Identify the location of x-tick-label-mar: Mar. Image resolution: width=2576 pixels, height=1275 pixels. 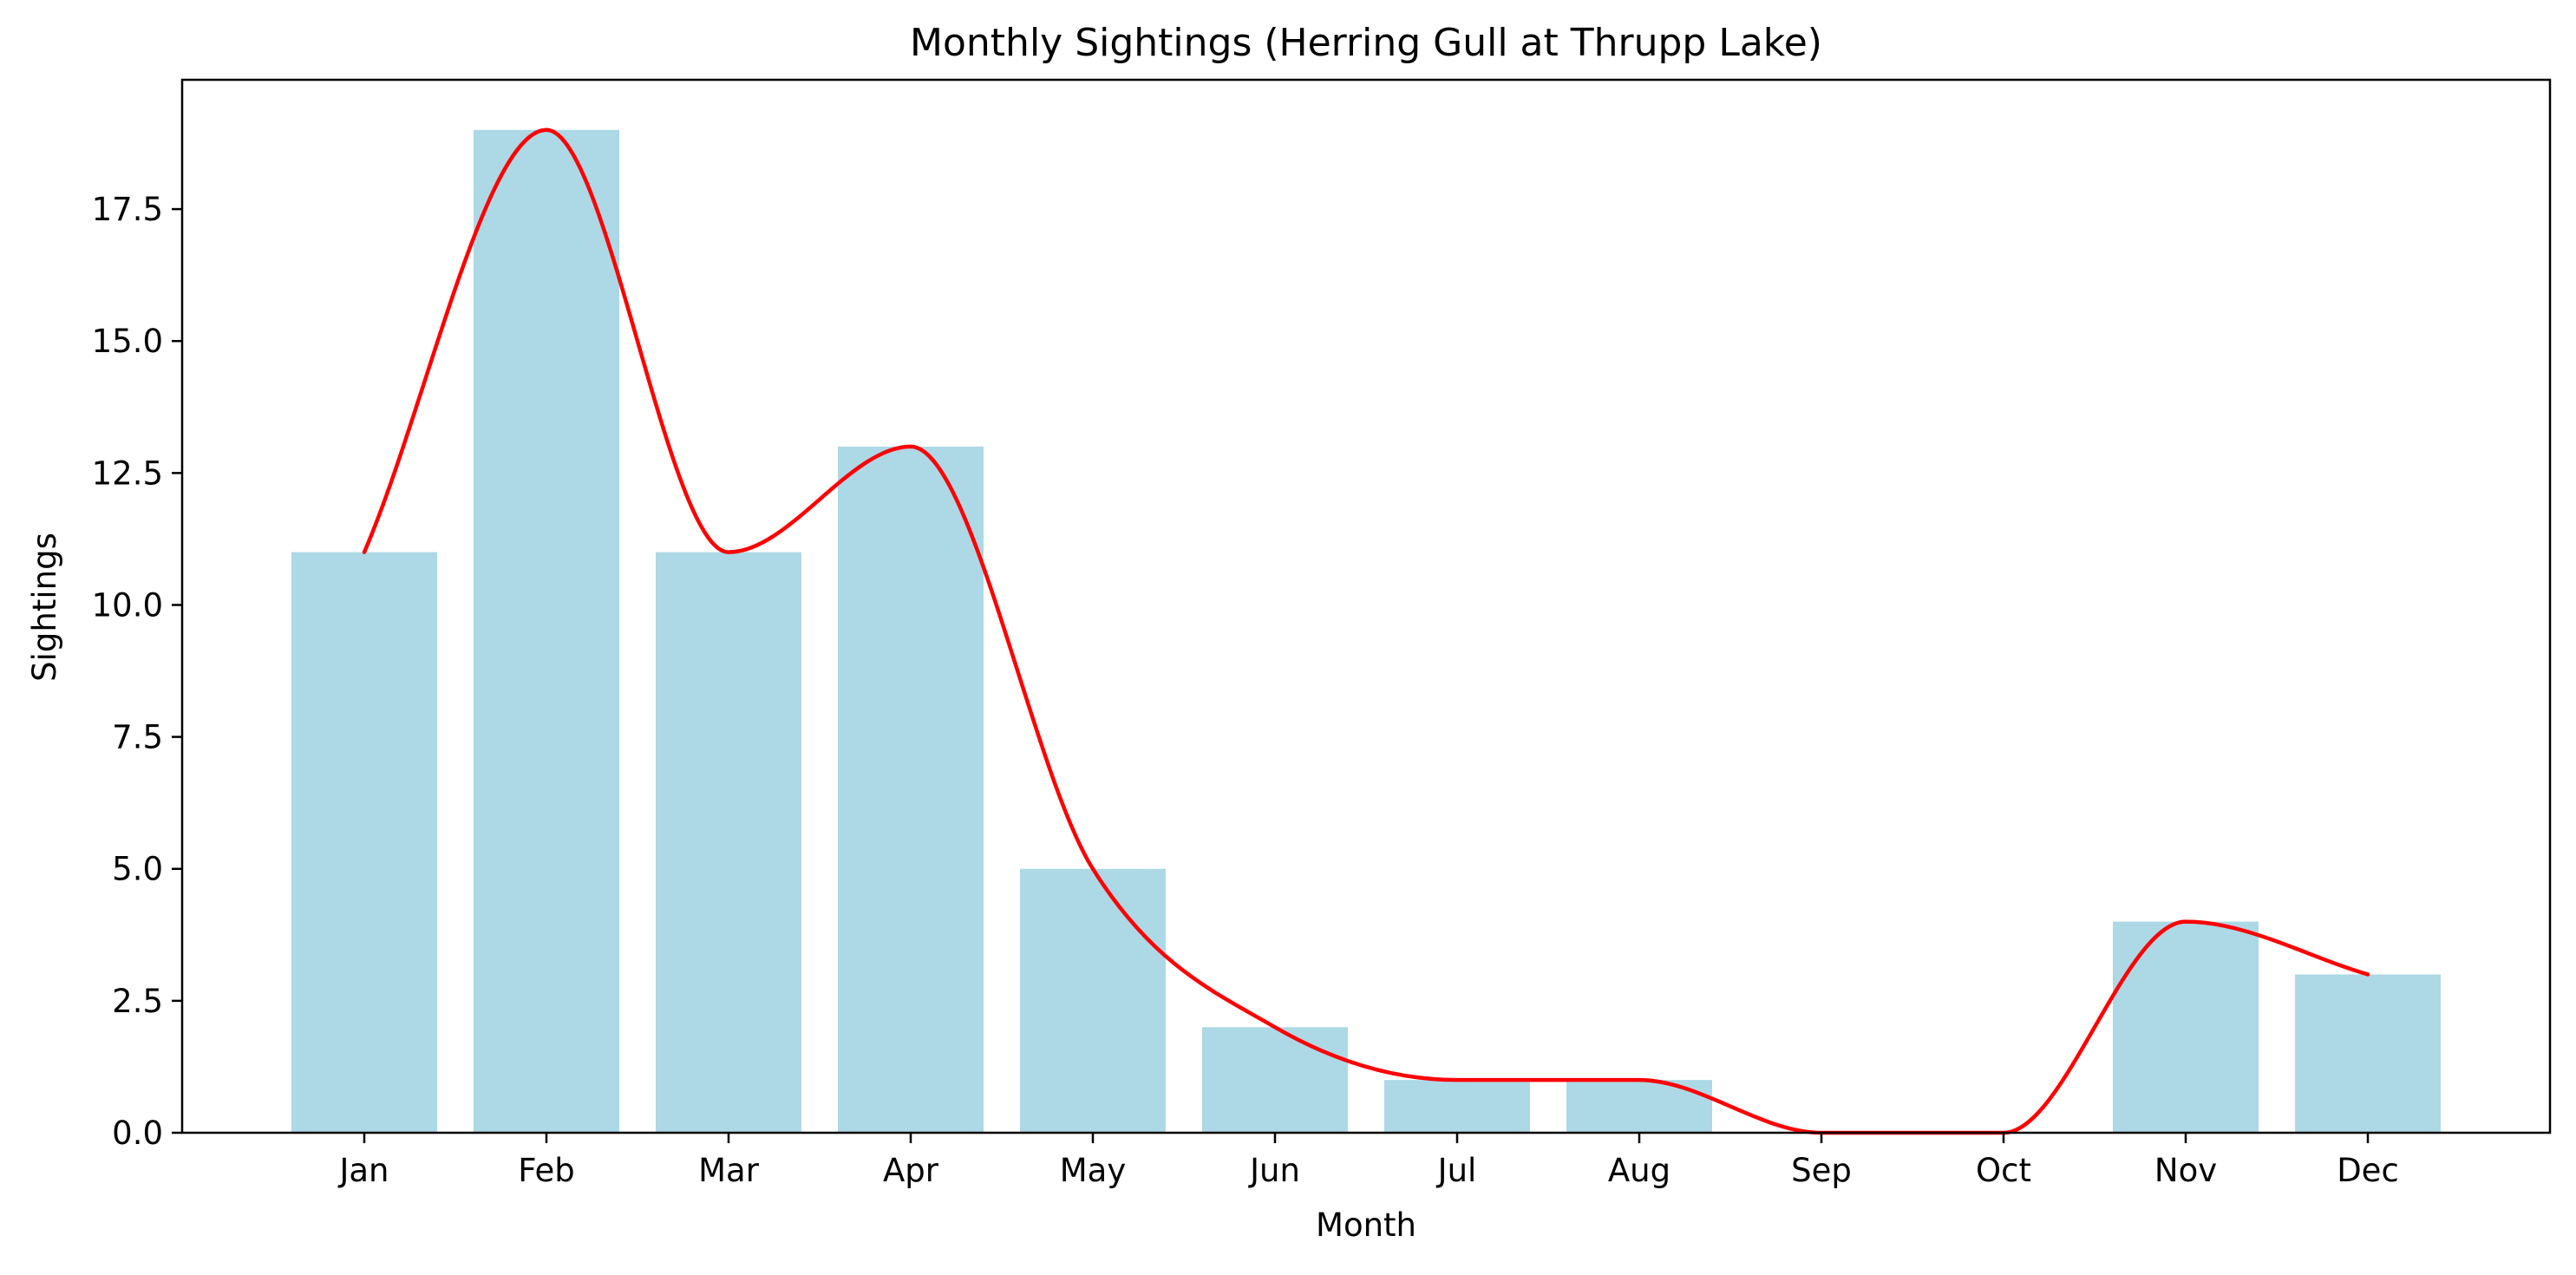
(729, 1170).